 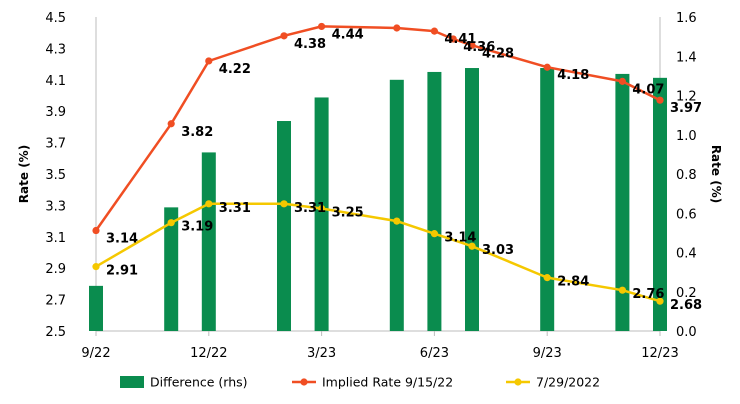 What do you see at coordinates (573, 75) in the screenshot?
I see `data-label: 4.18` at bounding box center [573, 75].